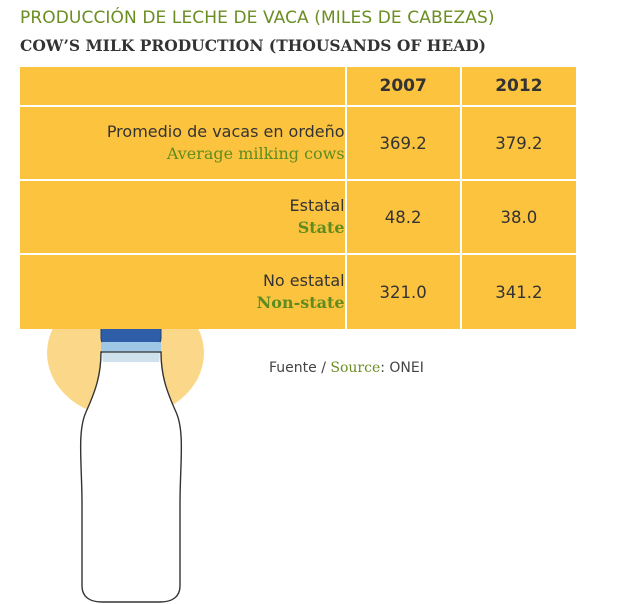 The height and width of the screenshot is (604, 620). What do you see at coordinates (403, 143) in the screenshot?
I see `table-cell: 369.2` at bounding box center [403, 143].